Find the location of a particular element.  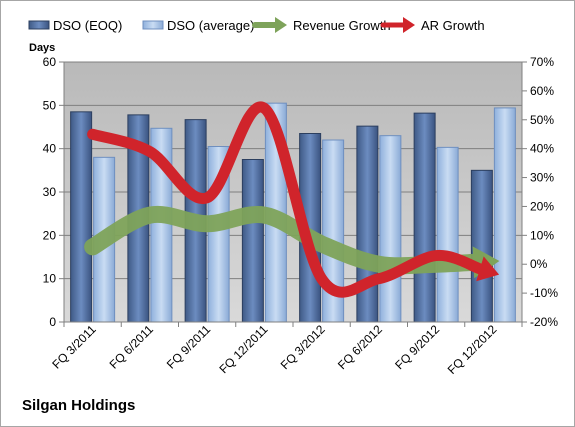

y2-tick-label: 0% is located at coordinates (539, 264).